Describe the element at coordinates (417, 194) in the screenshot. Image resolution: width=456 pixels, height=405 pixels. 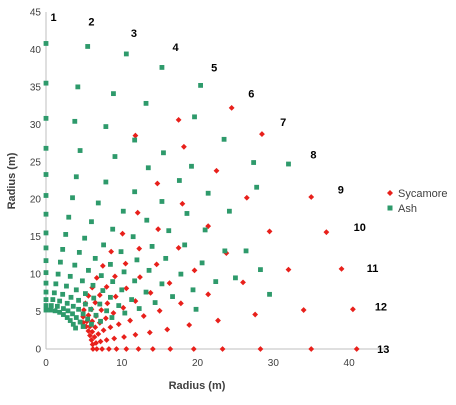
I see `legend-item: Sycamore` at that location.